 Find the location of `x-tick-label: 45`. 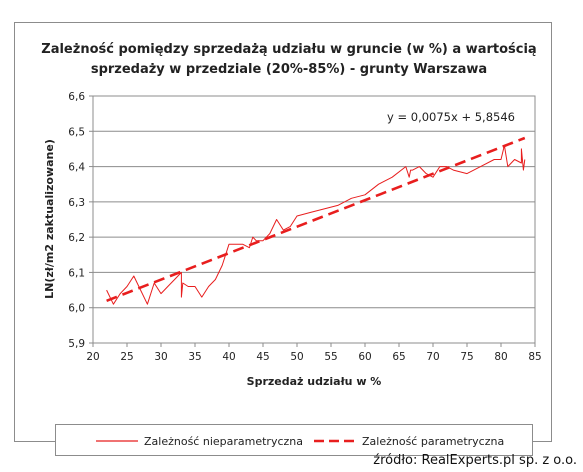

x-tick-label: 45 is located at coordinates (262, 357).